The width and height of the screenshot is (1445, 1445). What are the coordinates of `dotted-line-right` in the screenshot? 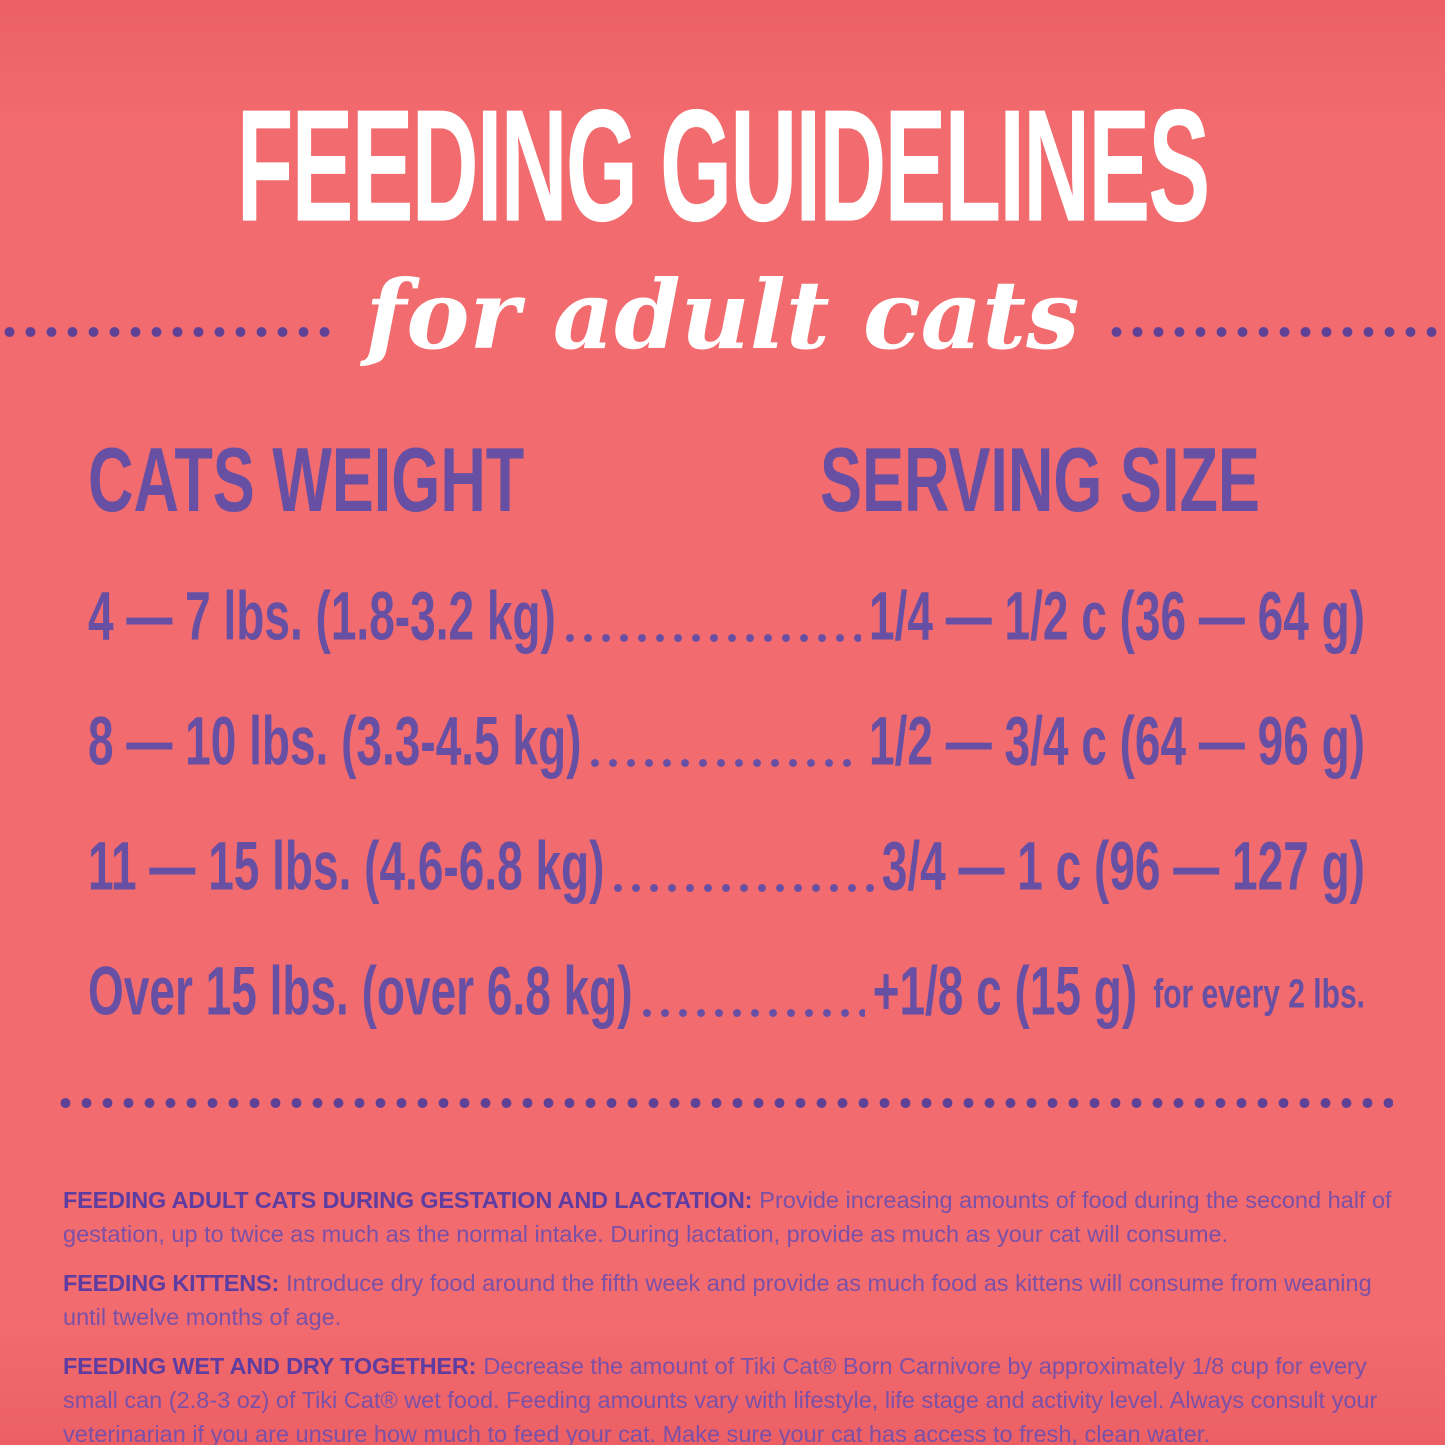 It's located at (1275, 331).